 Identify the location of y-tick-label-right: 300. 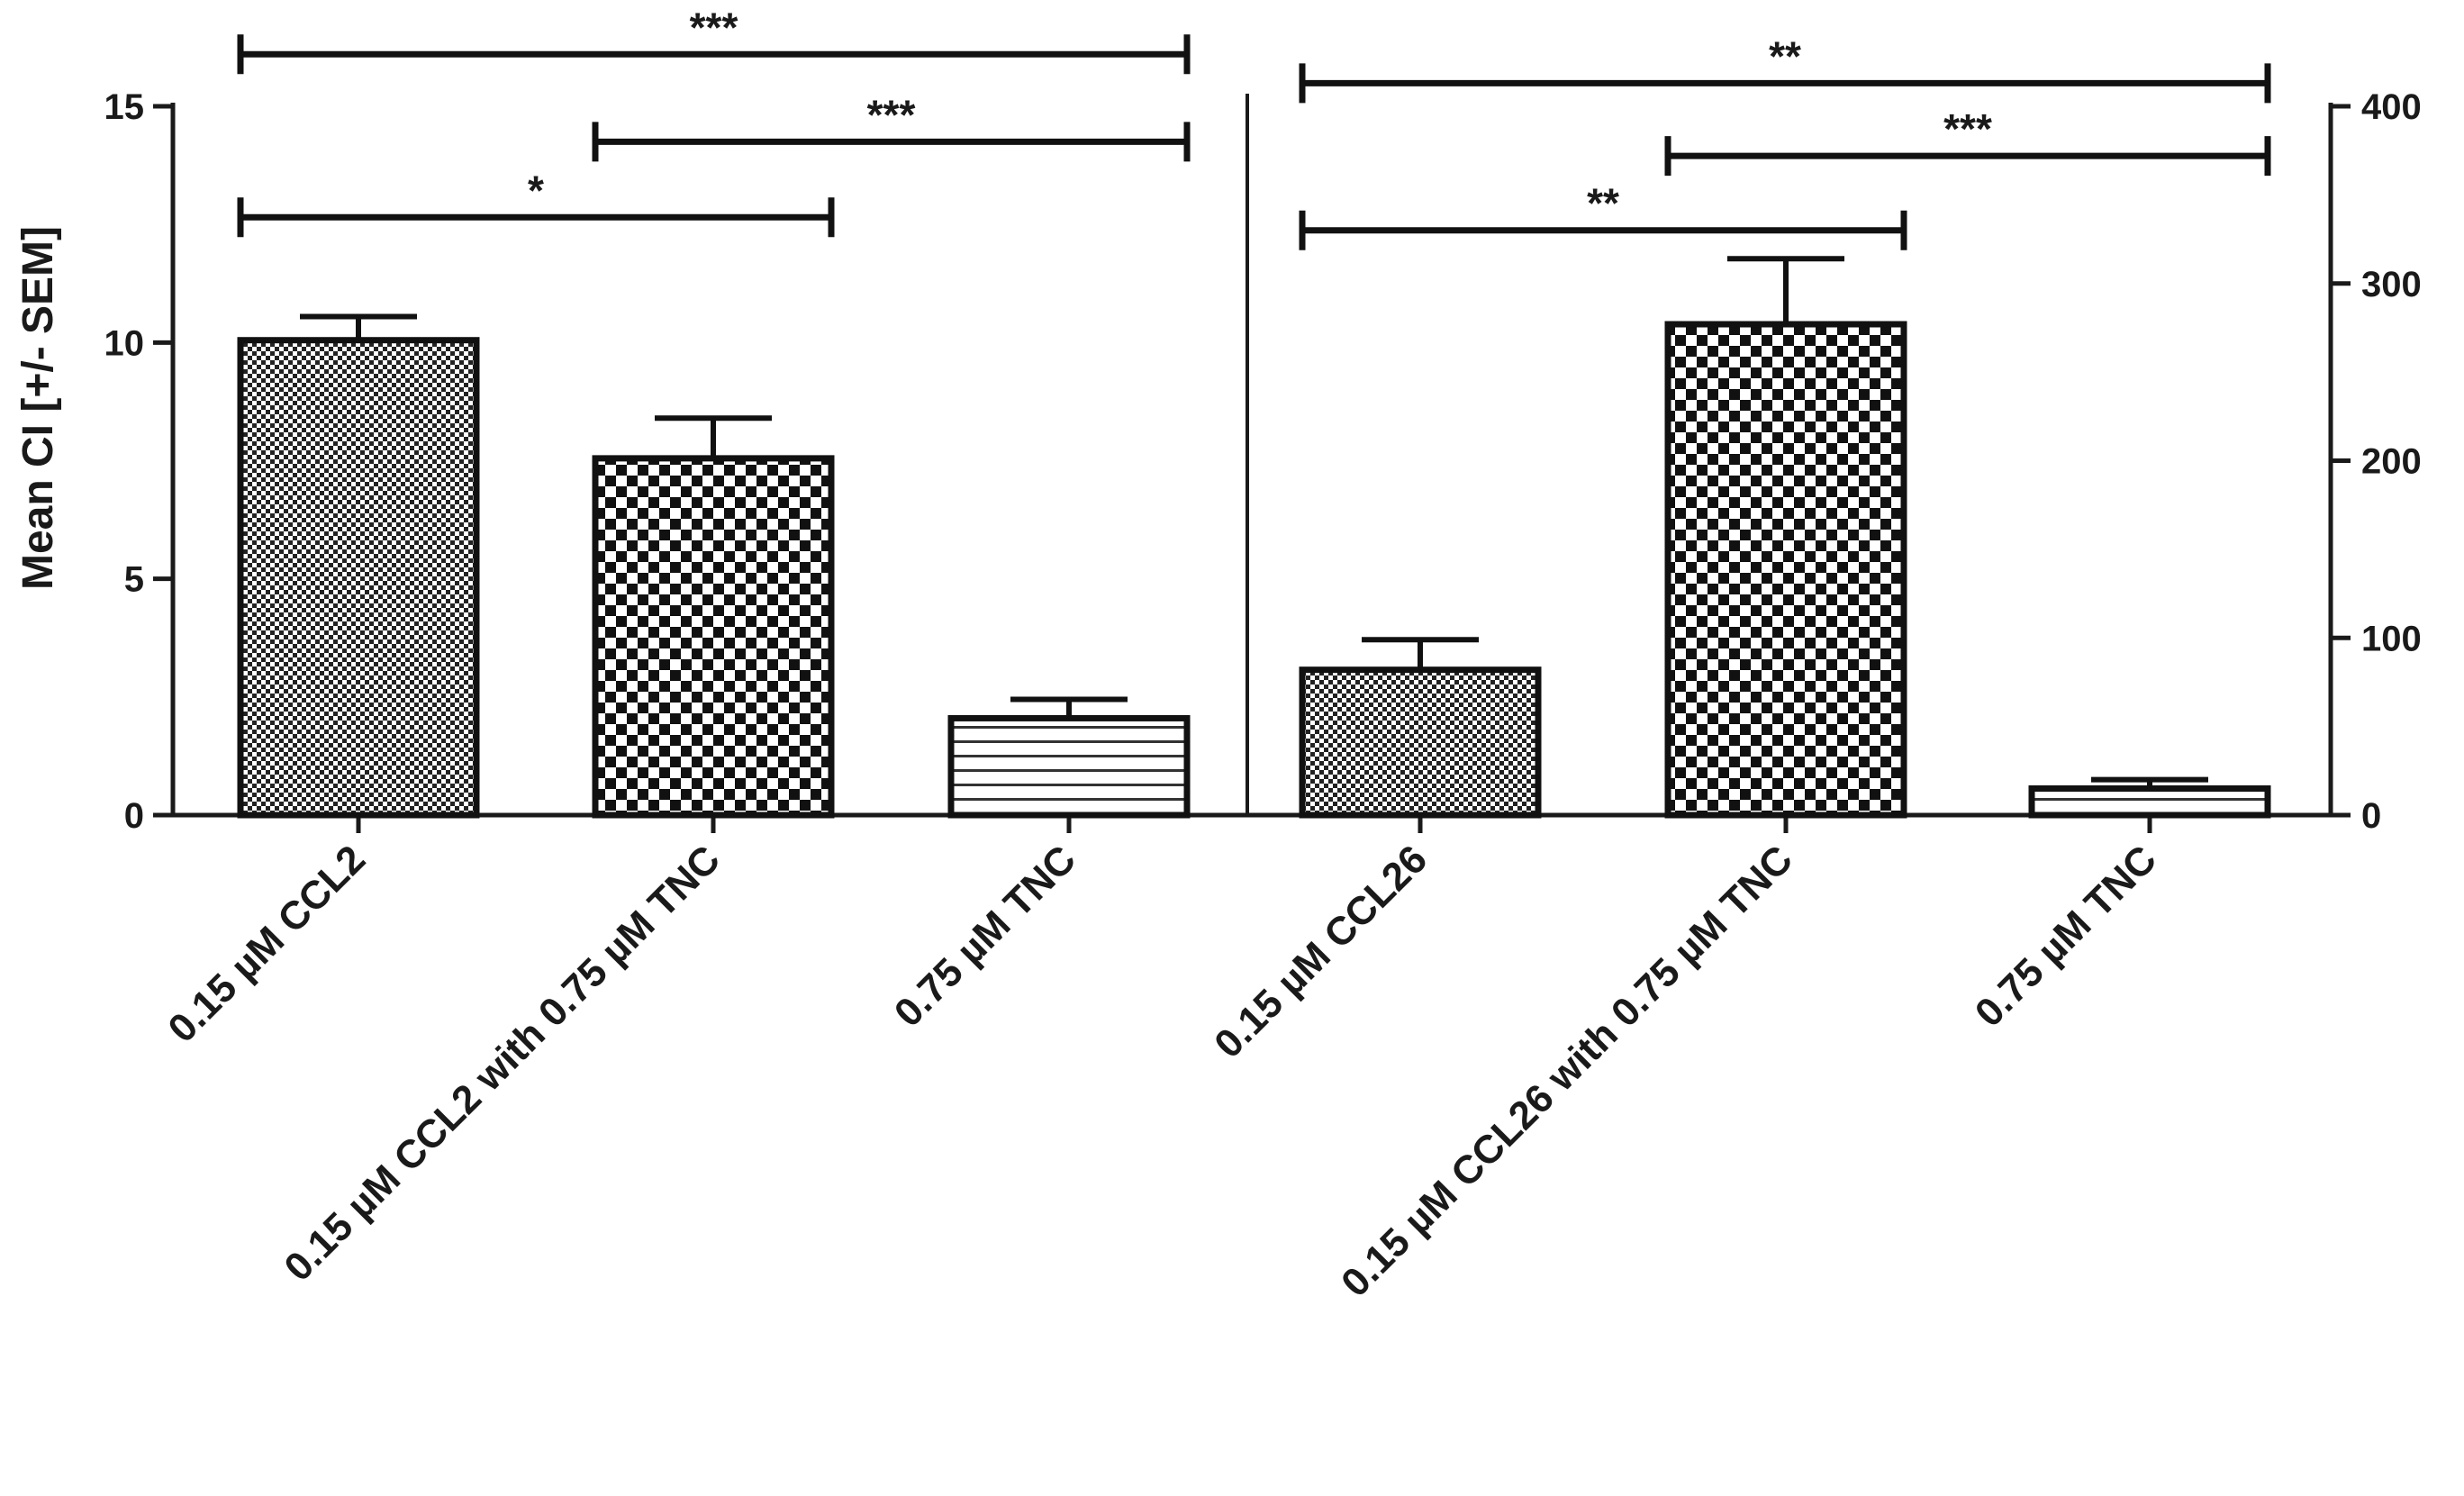
(2391, 284).